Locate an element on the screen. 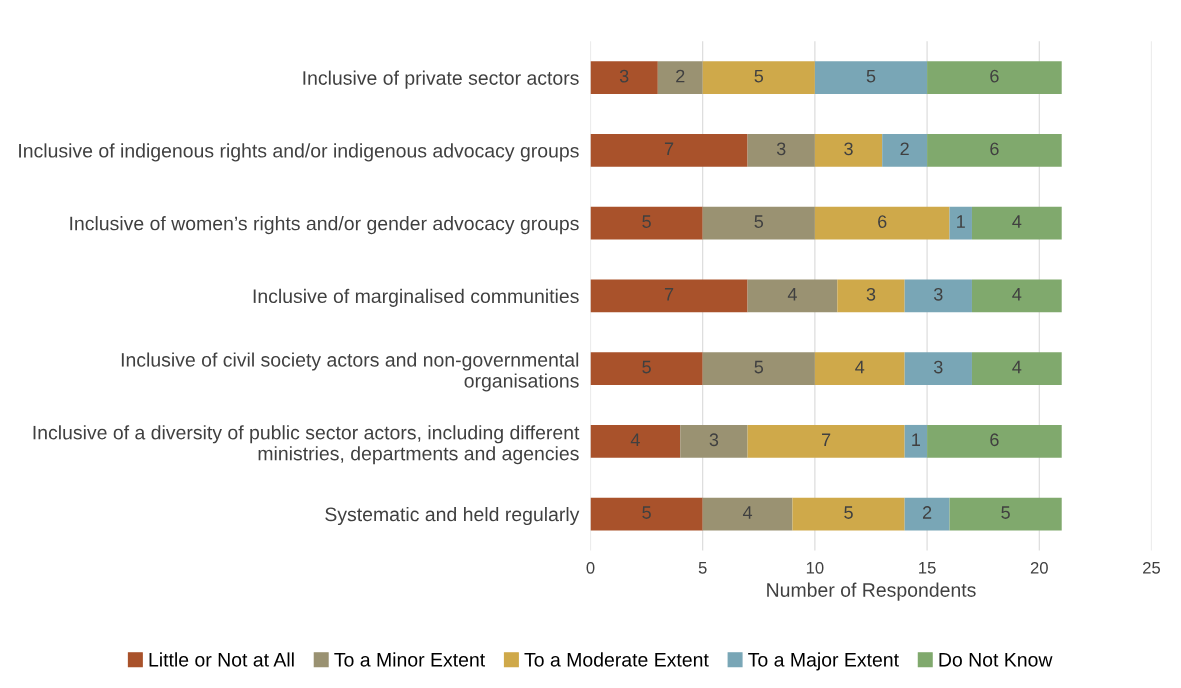 The width and height of the screenshot is (1181, 688). x-tick-label: 5 is located at coordinates (702, 568).